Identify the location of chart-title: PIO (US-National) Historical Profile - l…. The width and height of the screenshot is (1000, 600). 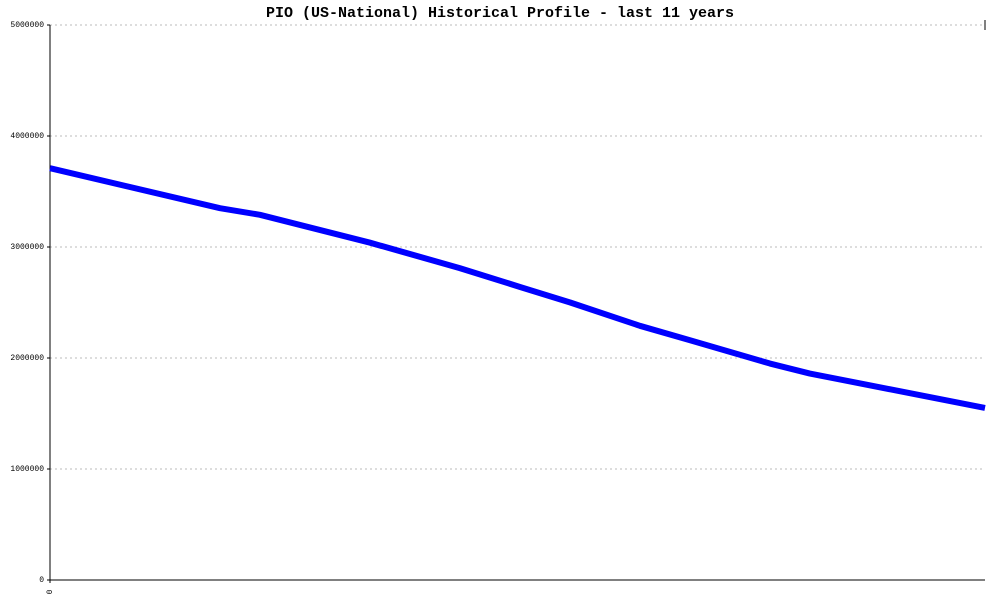
(500, 13).